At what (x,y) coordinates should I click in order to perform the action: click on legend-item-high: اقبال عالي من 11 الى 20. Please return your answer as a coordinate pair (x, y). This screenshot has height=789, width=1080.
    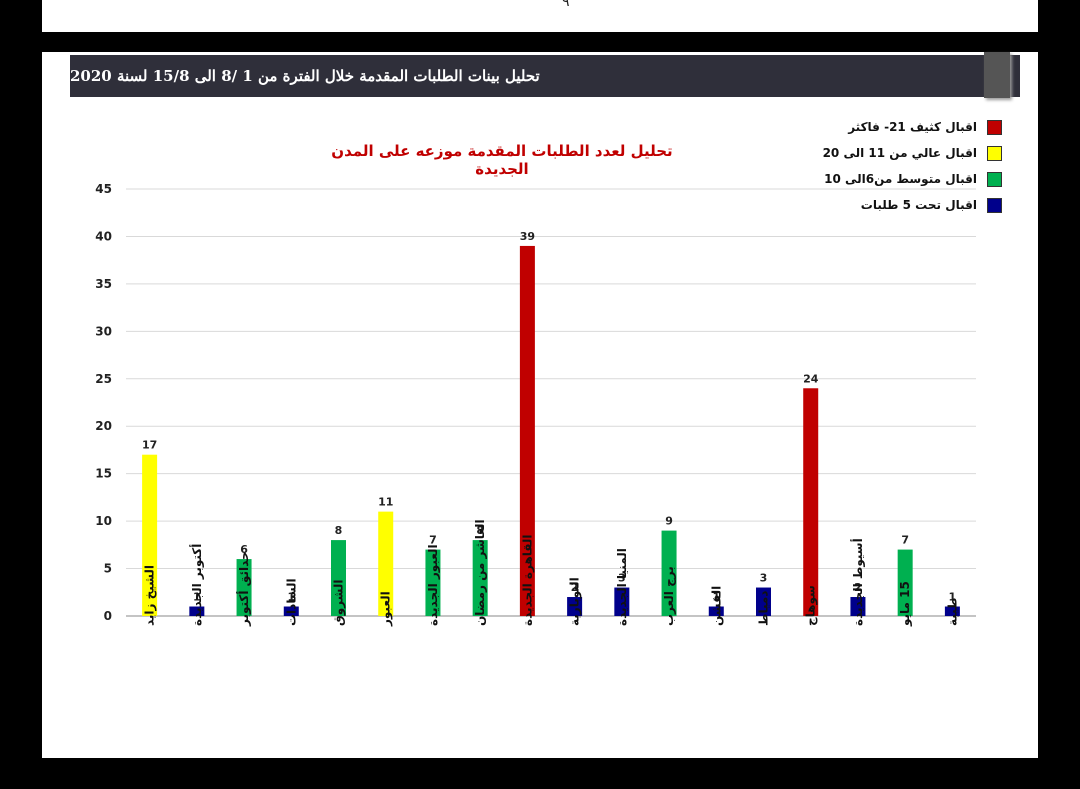
    Looking at the image, I should click on (882, 153).